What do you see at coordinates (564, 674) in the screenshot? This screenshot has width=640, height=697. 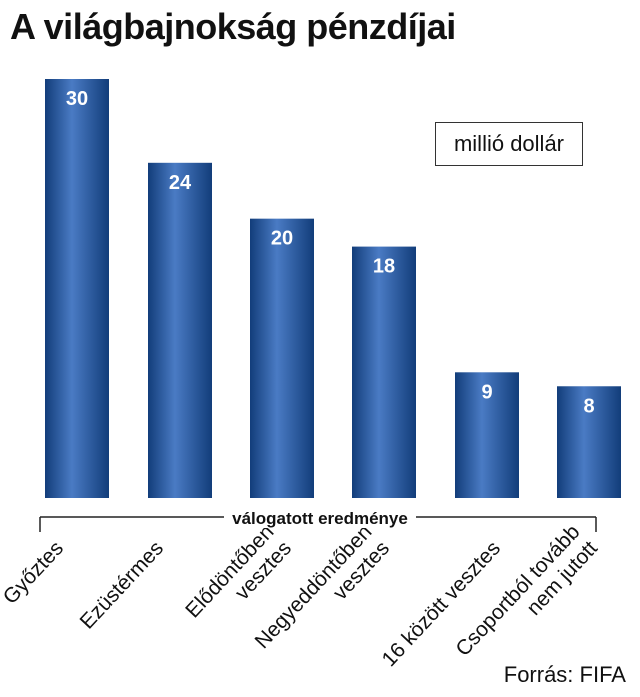 I see `source-note: Forrás: FIFA` at bounding box center [564, 674].